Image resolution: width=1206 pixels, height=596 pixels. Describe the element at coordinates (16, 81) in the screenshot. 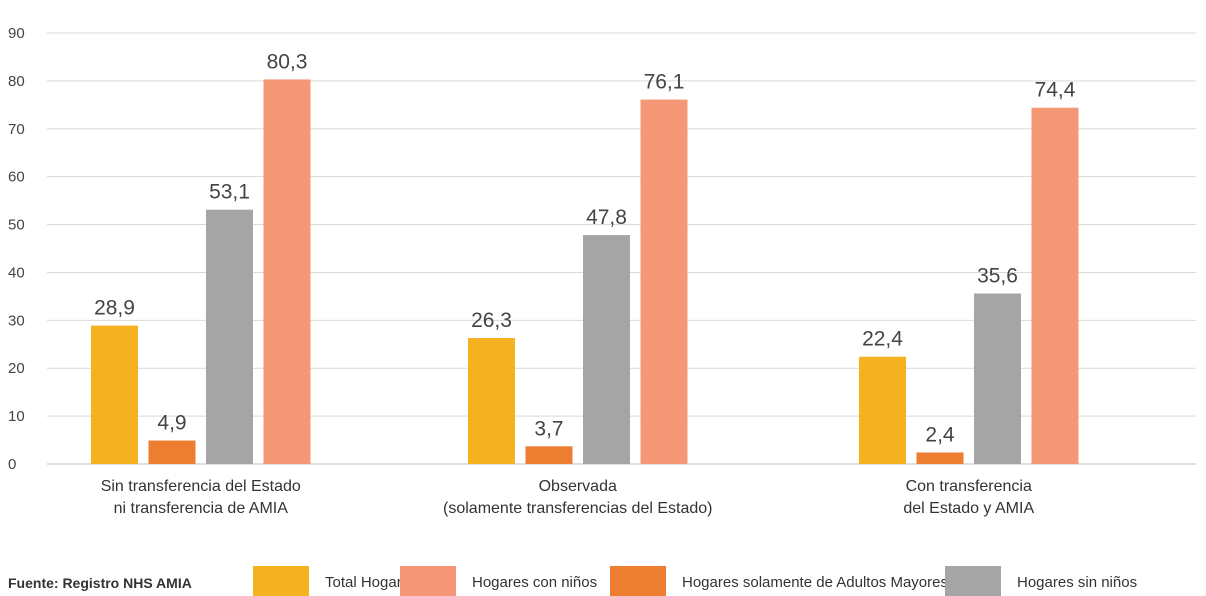

I see `y-tick-label: 80` at that location.